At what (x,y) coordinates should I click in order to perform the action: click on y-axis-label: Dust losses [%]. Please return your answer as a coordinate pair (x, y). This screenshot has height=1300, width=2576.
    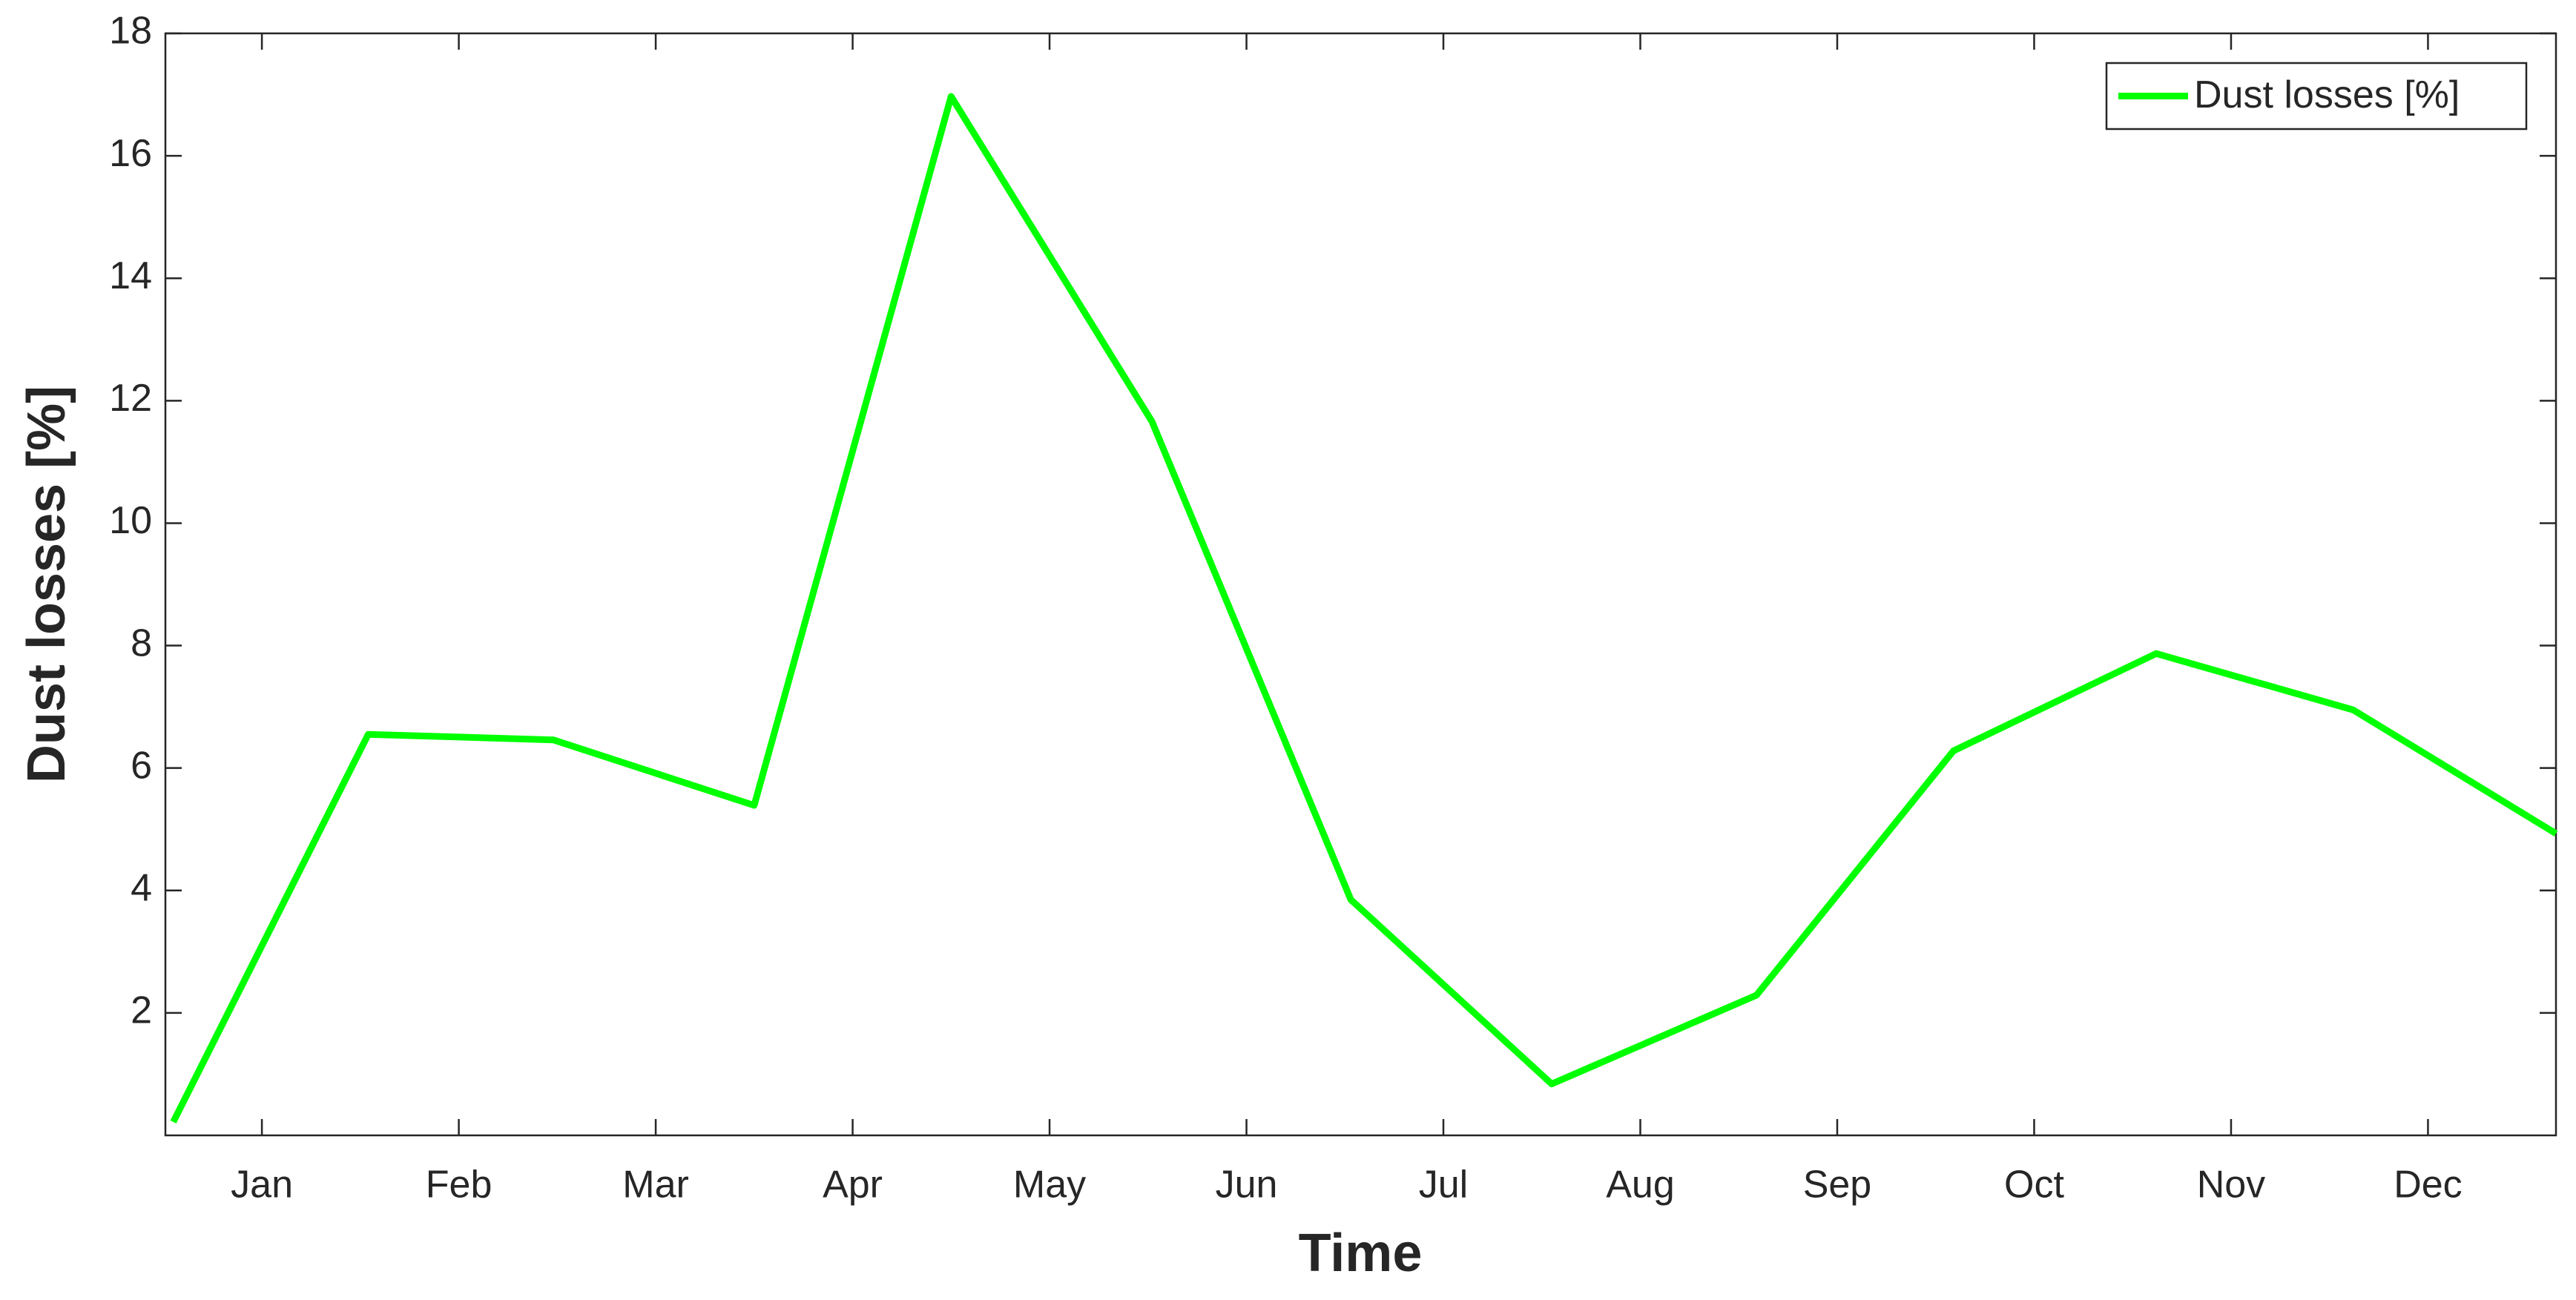
    Looking at the image, I should click on (47, 584).